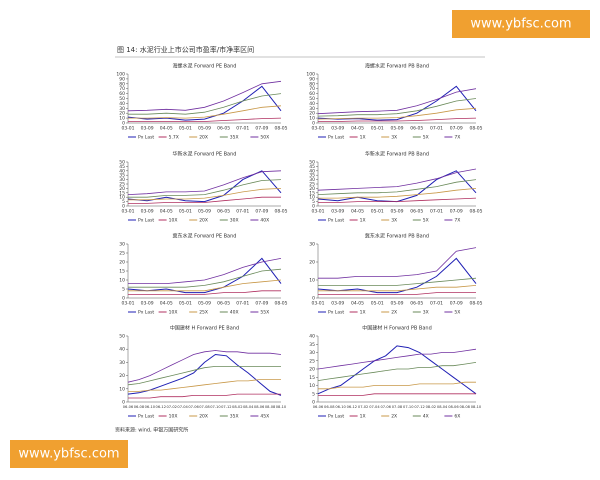 The height and width of the screenshot is (480, 600). I want to click on x-tick-label: 07-04, so click(182, 407).